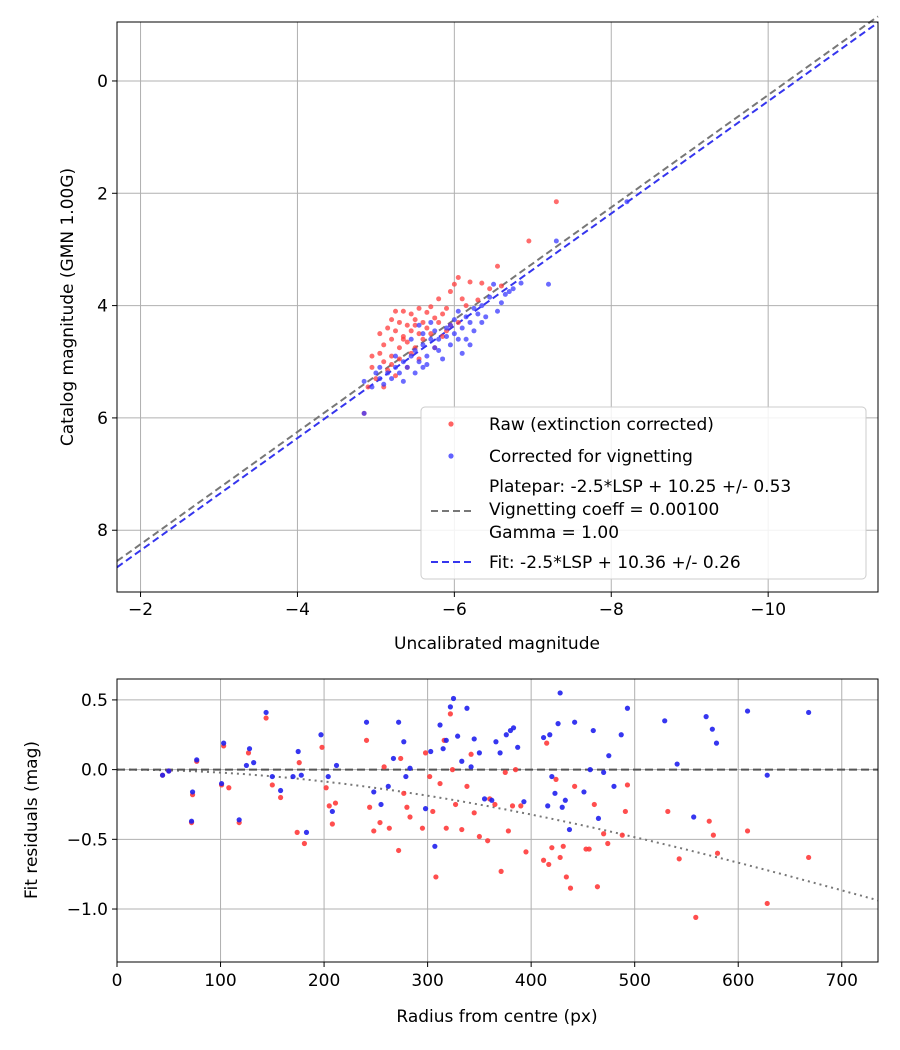 The image size is (900, 1050). What do you see at coordinates (94, 771) in the screenshot?
I see `bottom-y-tick-label: 0.0` at bounding box center [94, 771].